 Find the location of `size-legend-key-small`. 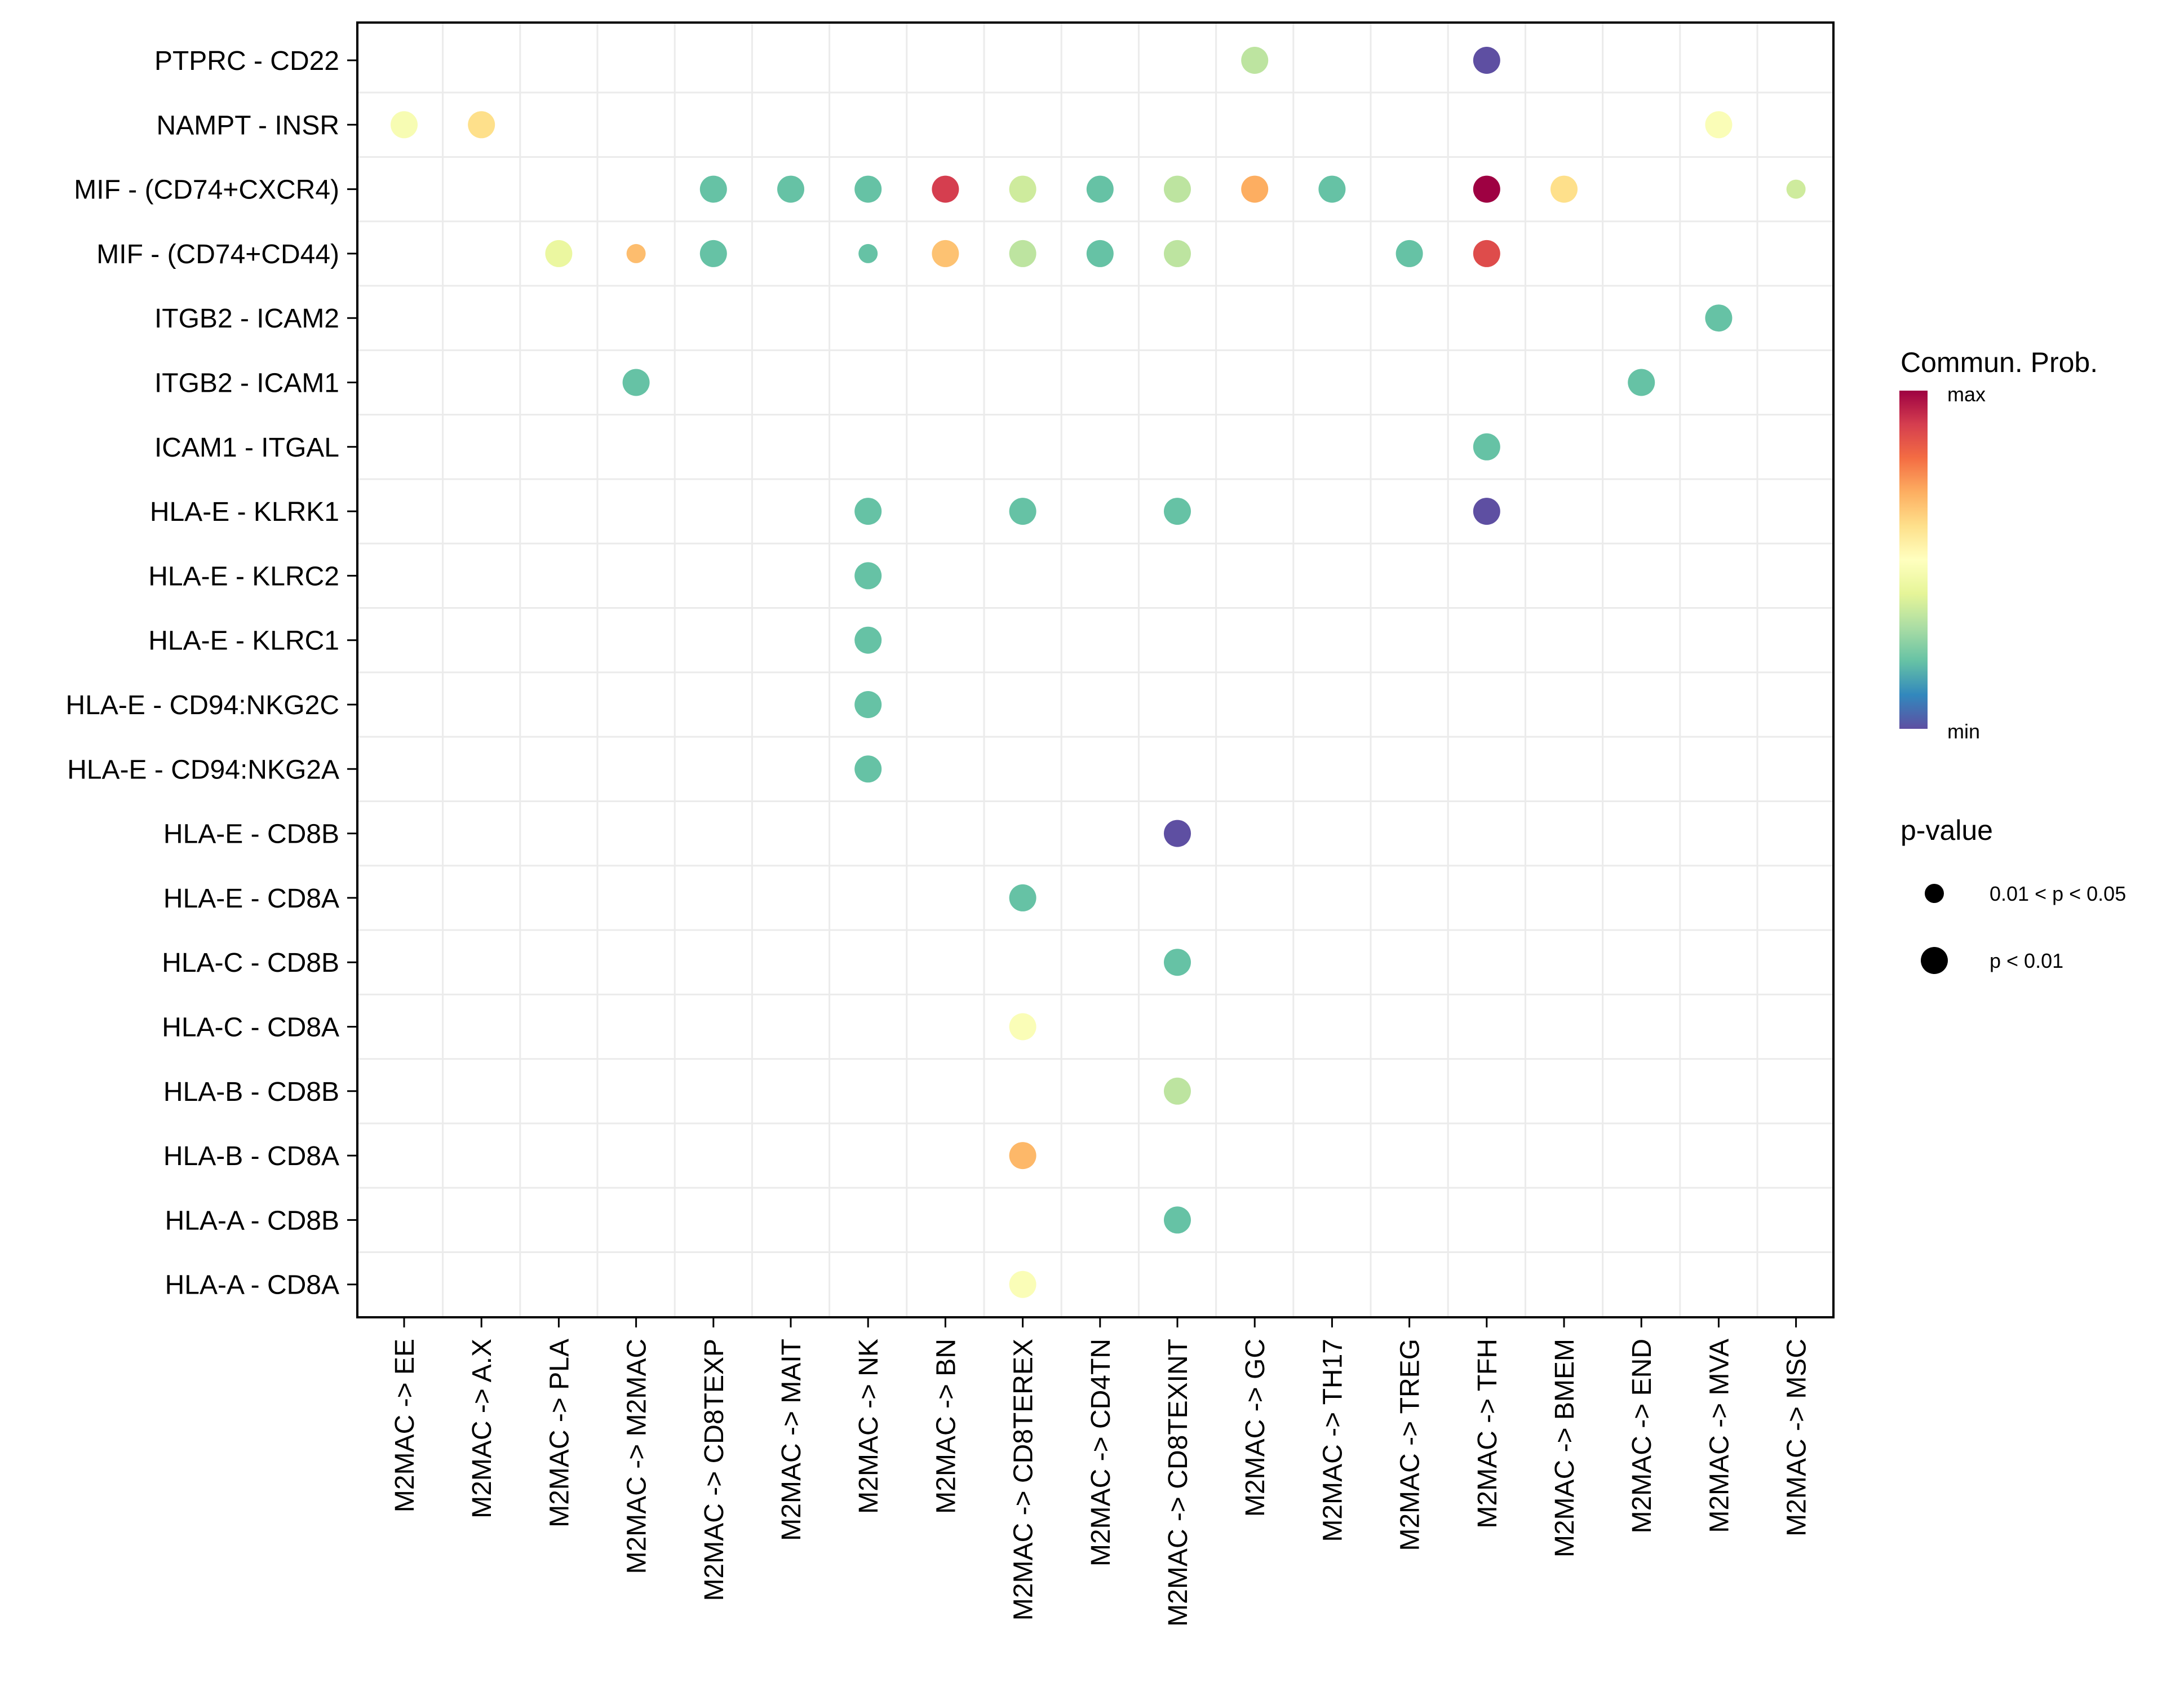

size-legend-key-small is located at coordinates (1934, 893).